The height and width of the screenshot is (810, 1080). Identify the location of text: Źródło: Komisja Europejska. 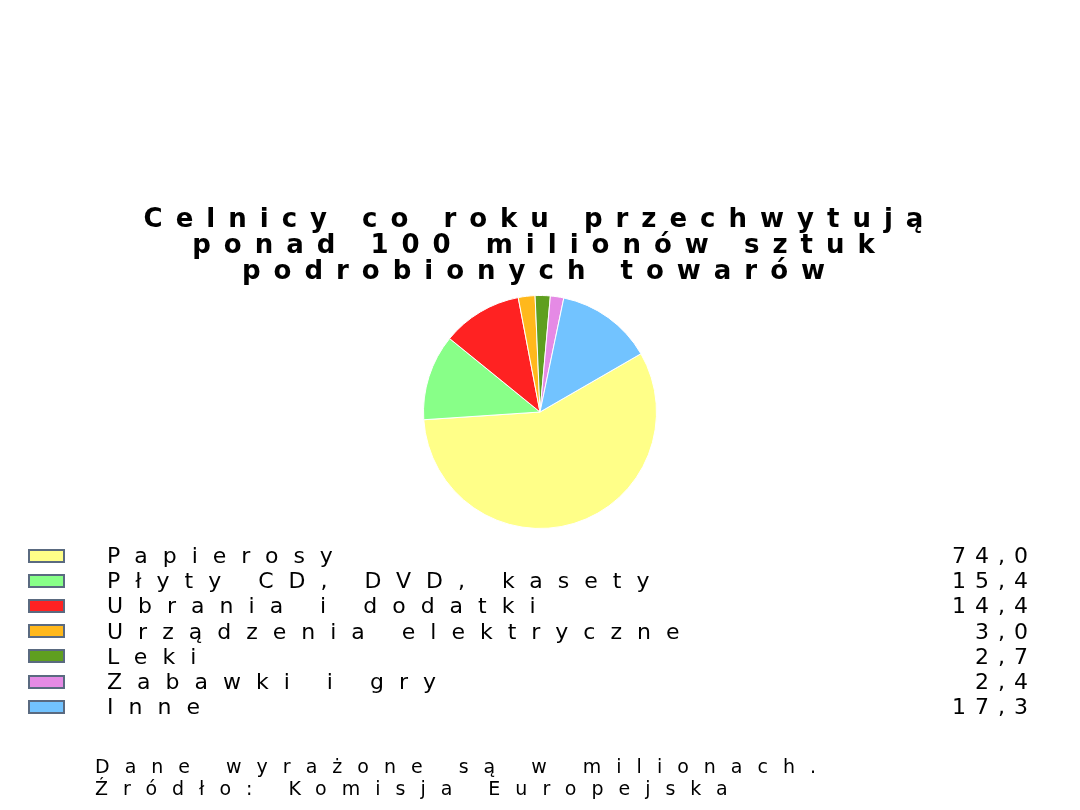
(419, 788).